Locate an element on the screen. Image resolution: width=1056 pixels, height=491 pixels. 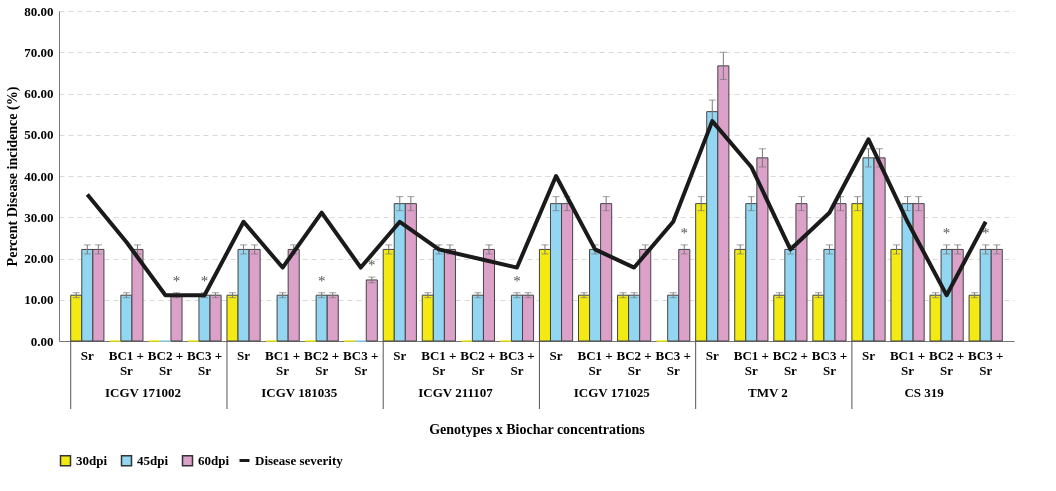
x-axis-title: Genotypes x Biochar concentrations is located at coordinates (537, 429).